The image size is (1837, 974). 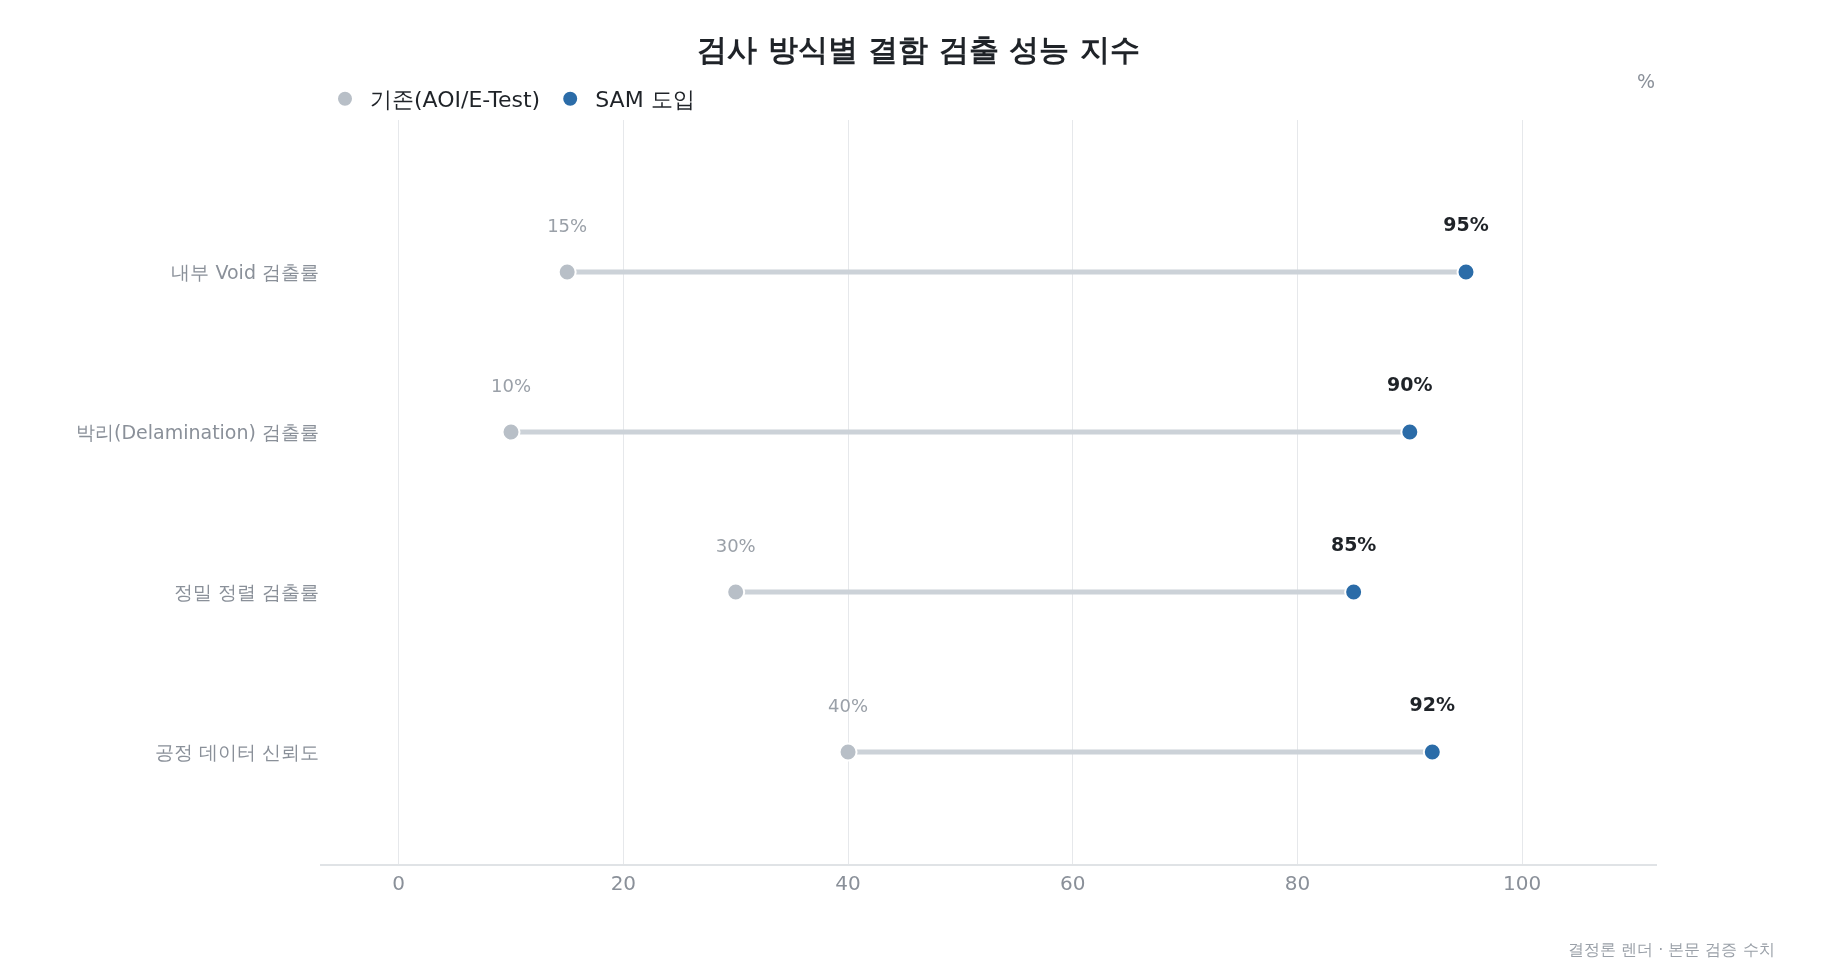 What do you see at coordinates (1522, 883) in the screenshot?
I see `x-tick-label: 100` at bounding box center [1522, 883].